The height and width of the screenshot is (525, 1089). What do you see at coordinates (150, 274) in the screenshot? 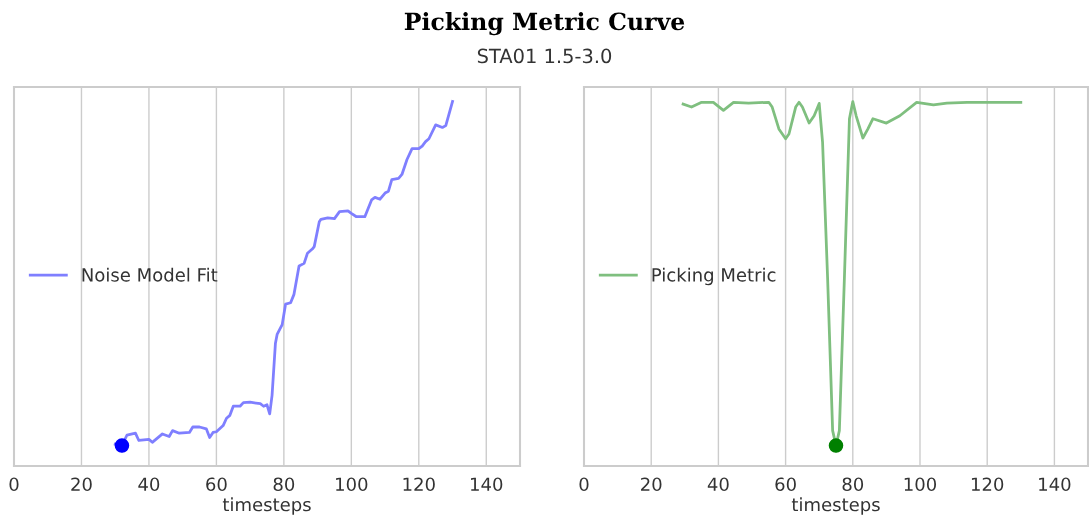
I see `legend-label: Noise Model Fit` at bounding box center [150, 274].